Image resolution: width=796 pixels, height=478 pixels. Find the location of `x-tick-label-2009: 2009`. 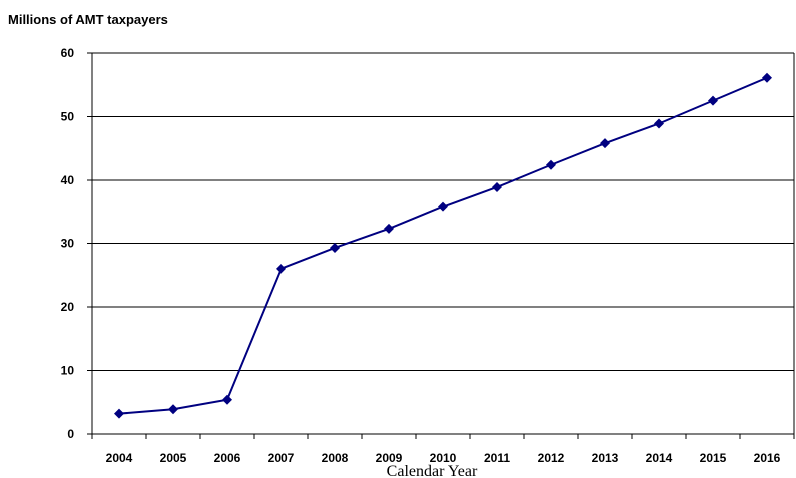

x-tick-label-2009: 2009 is located at coordinates (389, 458).